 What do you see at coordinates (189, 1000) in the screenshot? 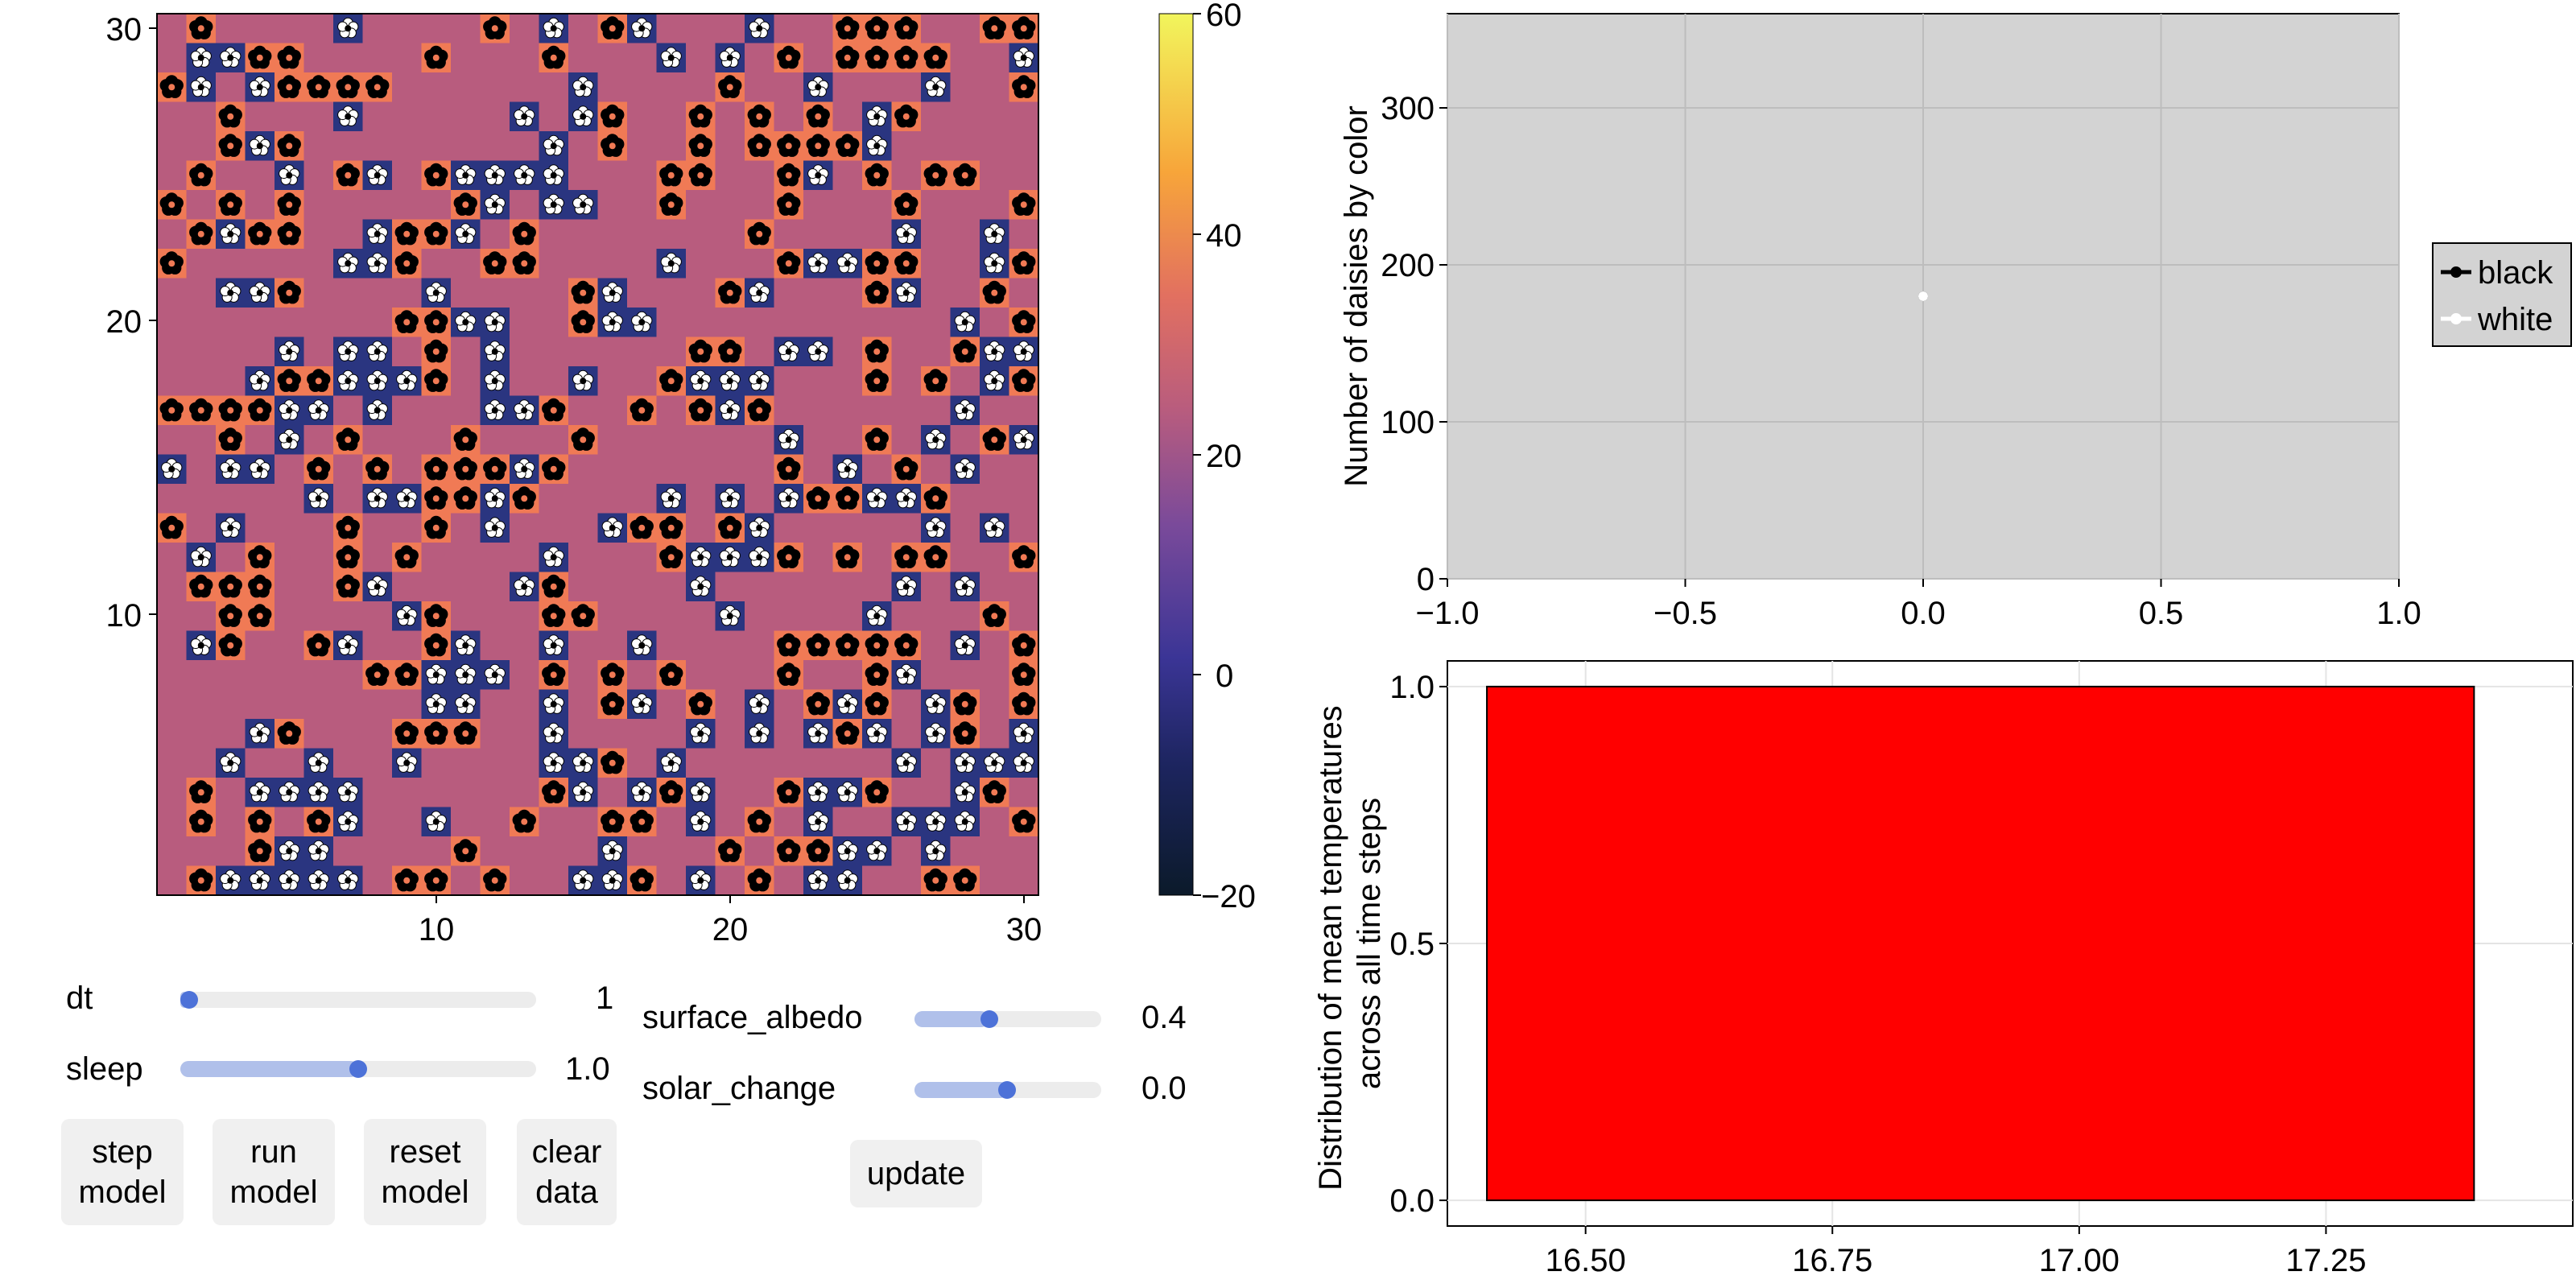
I see `dt-slider-knob` at bounding box center [189, 1000].